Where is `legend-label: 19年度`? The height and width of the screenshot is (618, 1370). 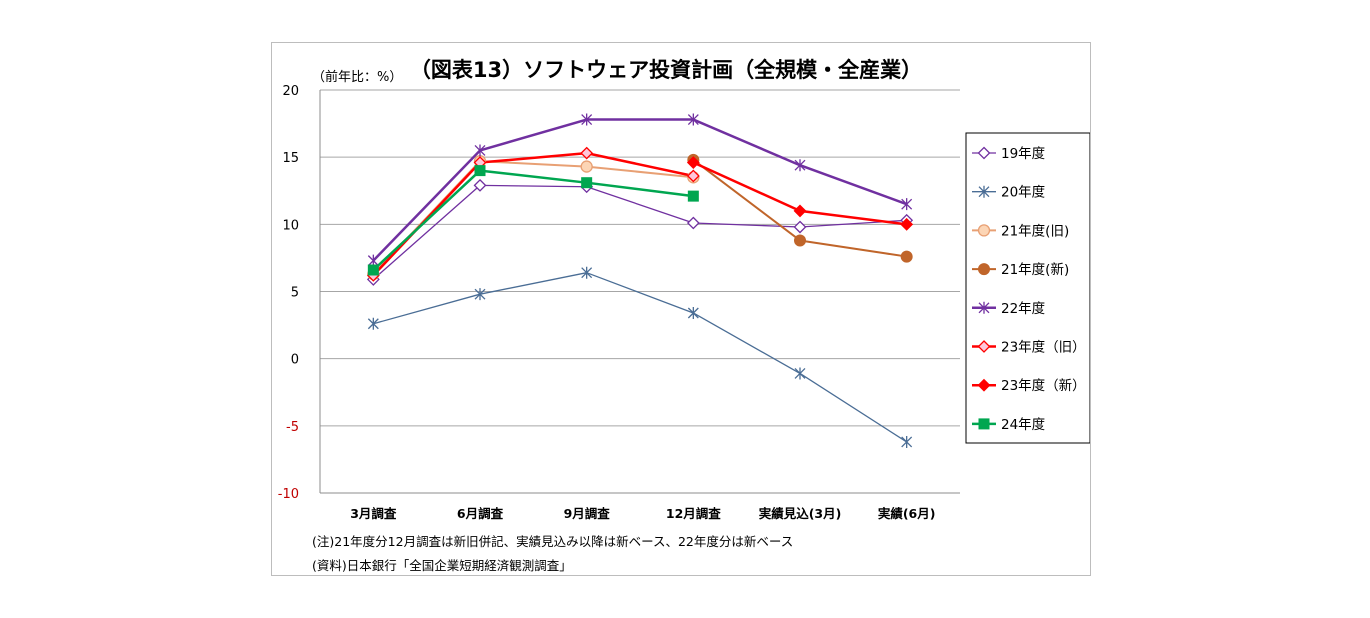
legend-label: 19年度 is located at coordinates (1023, 154).